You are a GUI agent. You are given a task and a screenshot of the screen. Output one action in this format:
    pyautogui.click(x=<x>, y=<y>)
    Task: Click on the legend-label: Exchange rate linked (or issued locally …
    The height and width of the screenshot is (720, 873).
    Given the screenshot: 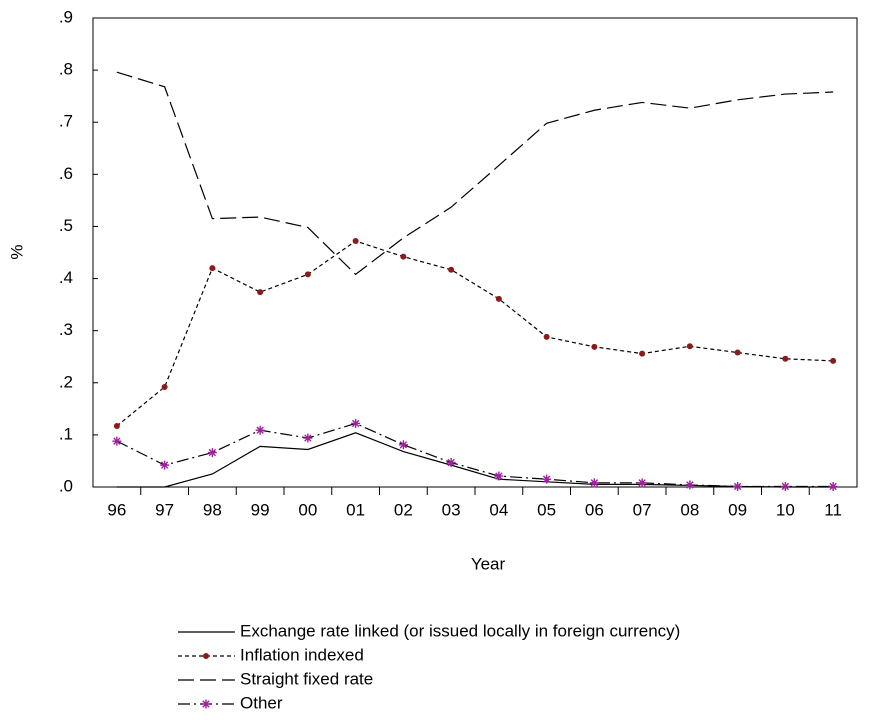 What is the action you would take?
    pyautogui.click(x=460, y=630)
    